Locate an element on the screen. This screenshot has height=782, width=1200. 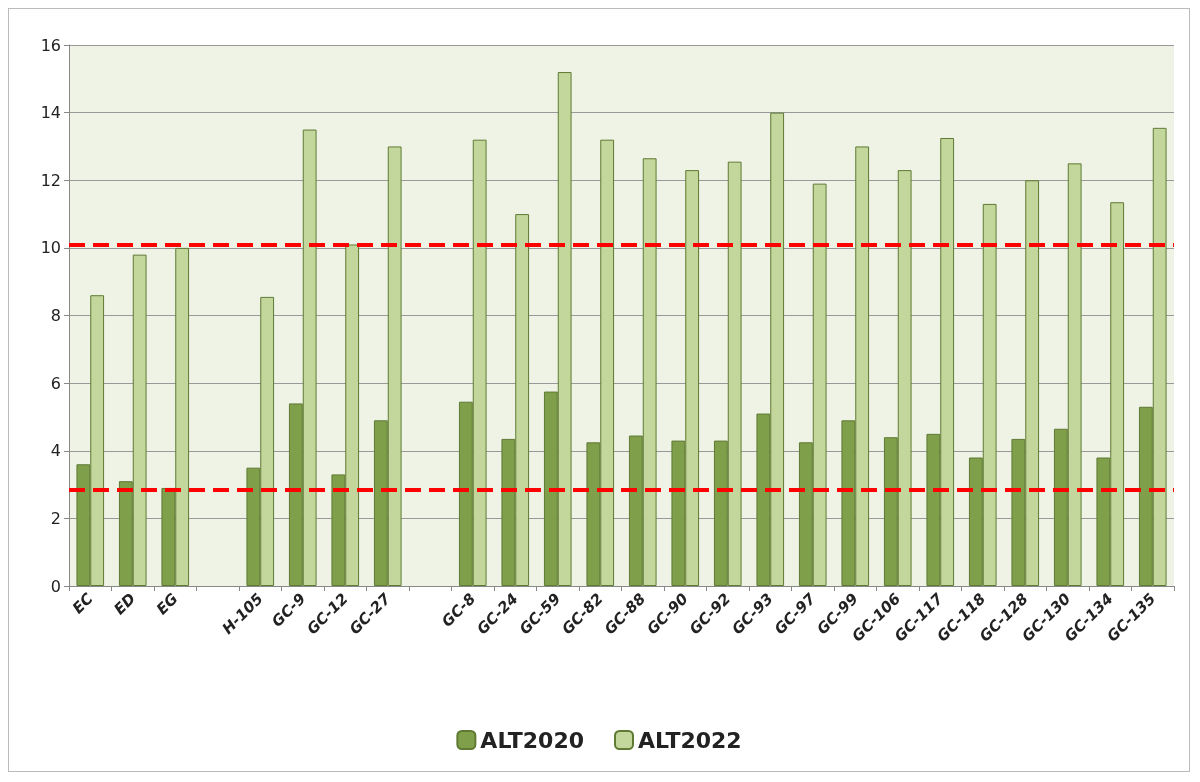
legend-label: ALT2022 is located at coordinates (690, 740).